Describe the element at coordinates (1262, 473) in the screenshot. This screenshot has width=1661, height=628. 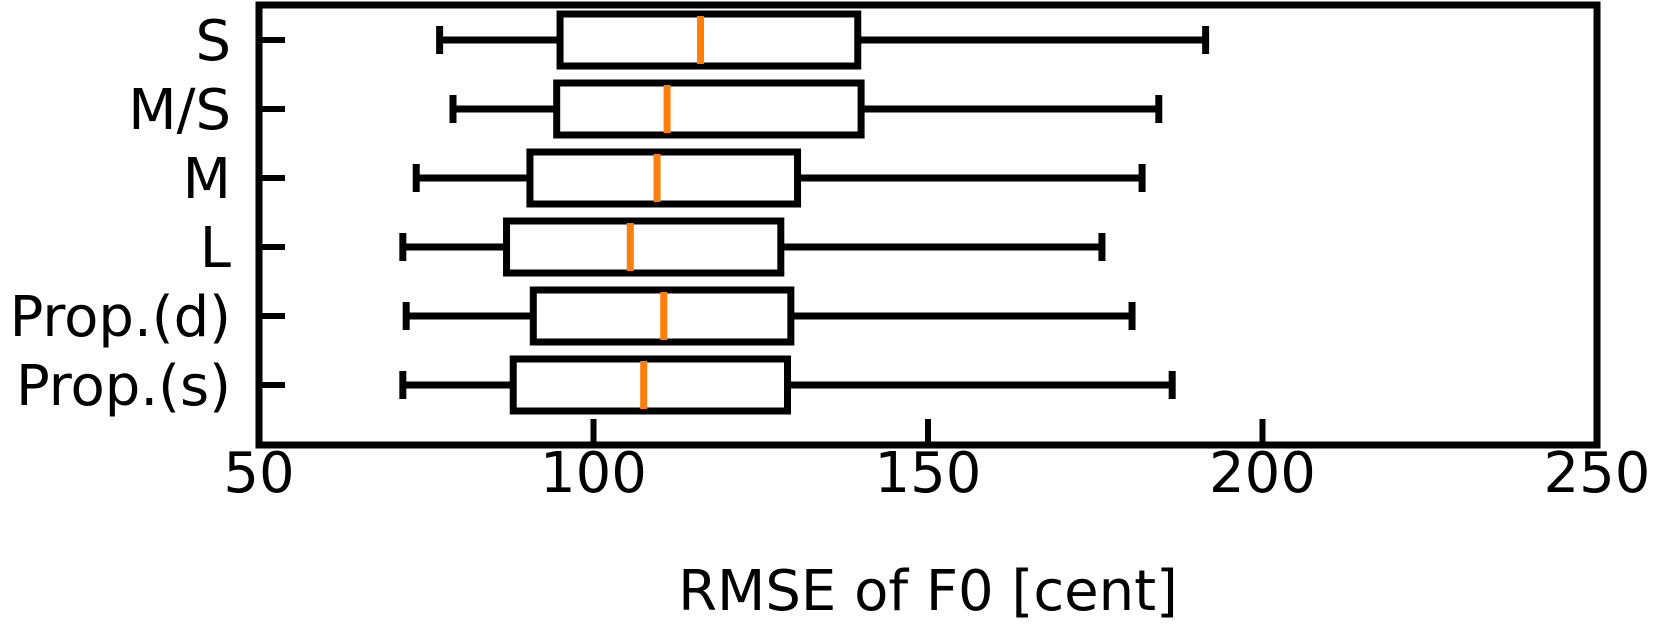
I see `x-tick-label: 200` at that location.